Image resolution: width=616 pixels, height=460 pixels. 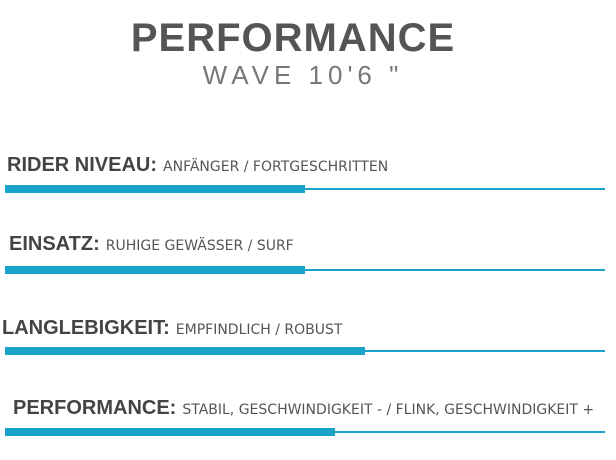 I want to click on row-text: LANGLEBIGKEIT: EMPFINDLICH / ROBUST, so click(x=172, y=328).